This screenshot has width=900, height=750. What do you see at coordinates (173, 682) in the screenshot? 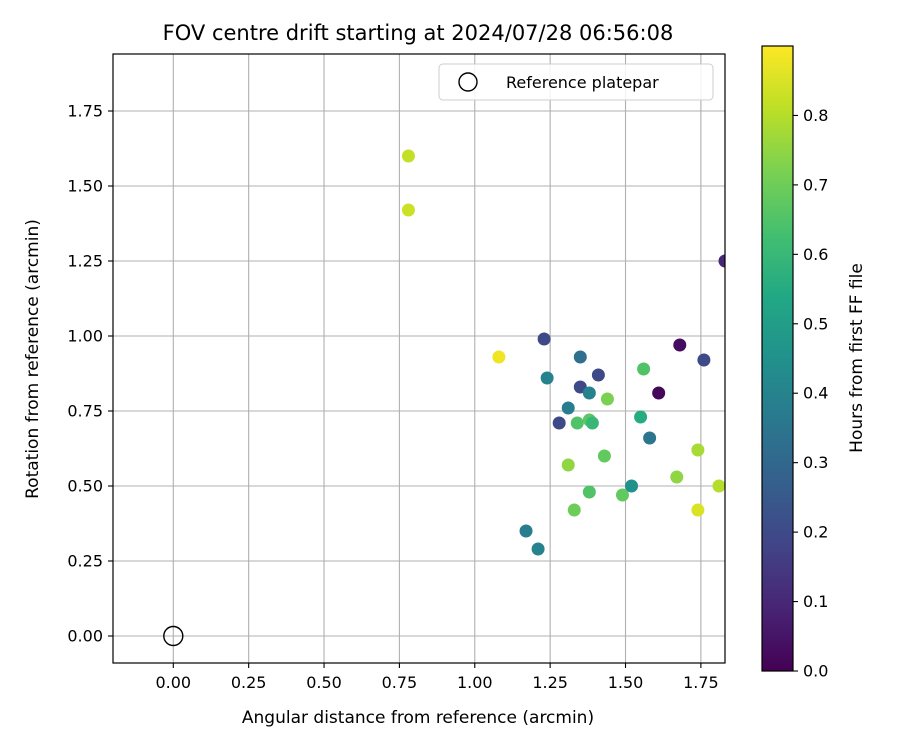
I see `x-tick-label: 0.00` at bounding box center [173, 682].